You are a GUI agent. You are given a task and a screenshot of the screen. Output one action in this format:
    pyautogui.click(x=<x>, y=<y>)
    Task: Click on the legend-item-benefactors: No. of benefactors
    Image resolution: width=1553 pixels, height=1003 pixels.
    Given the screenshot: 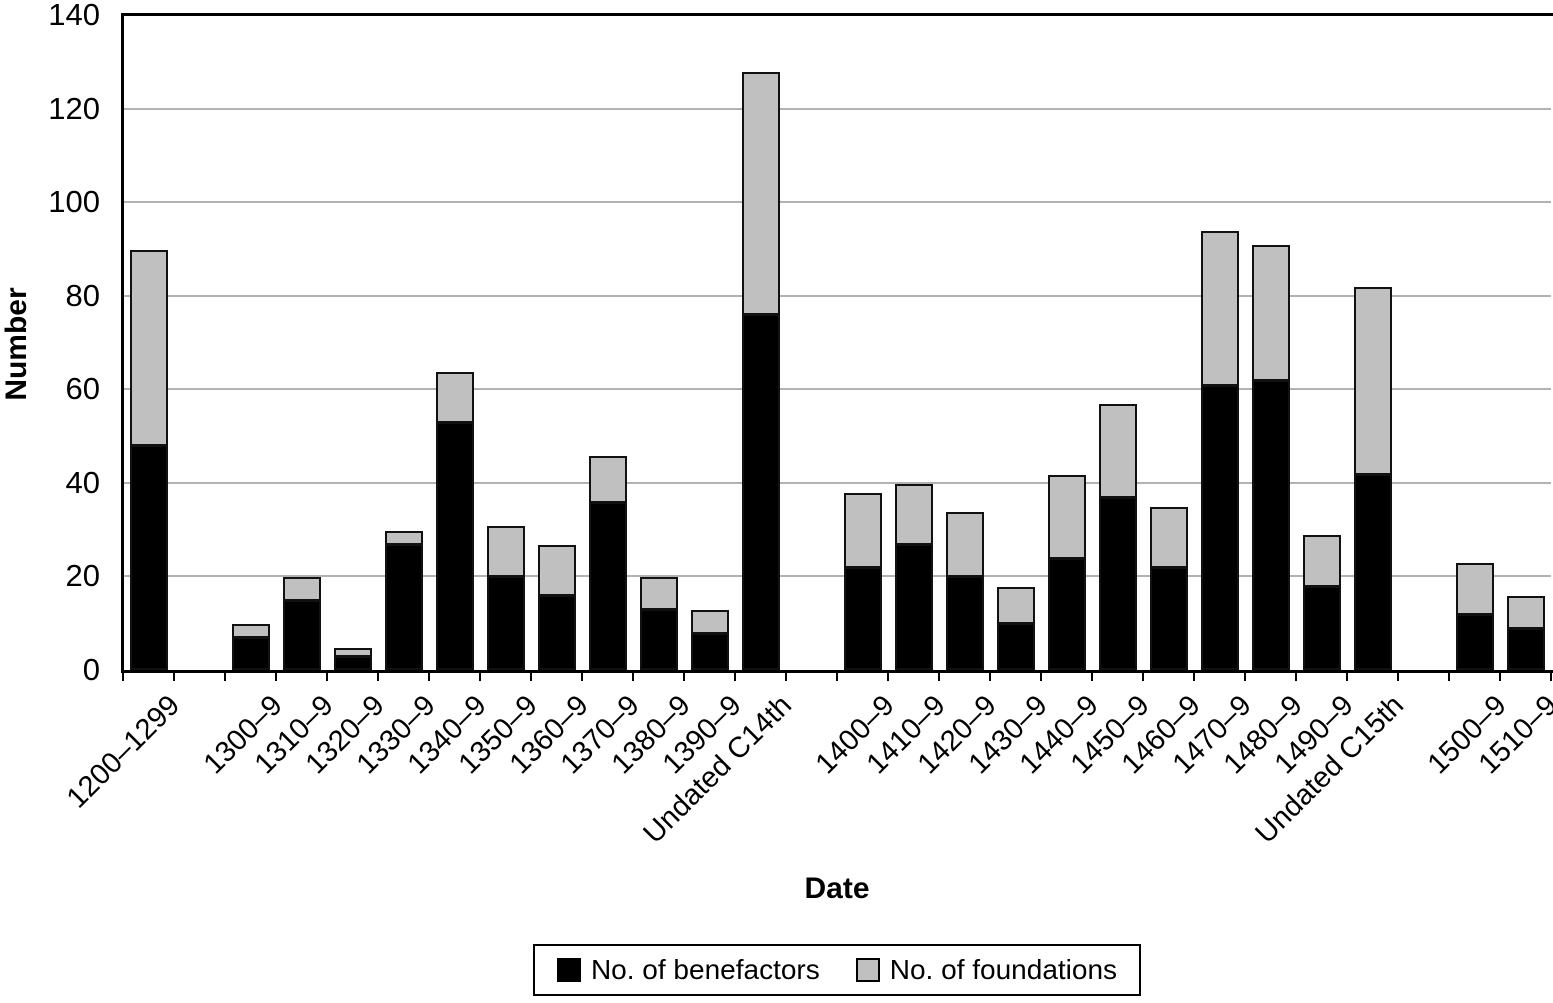 What is the action you would take?
    pyautogui.click(x=688, y=970)
    